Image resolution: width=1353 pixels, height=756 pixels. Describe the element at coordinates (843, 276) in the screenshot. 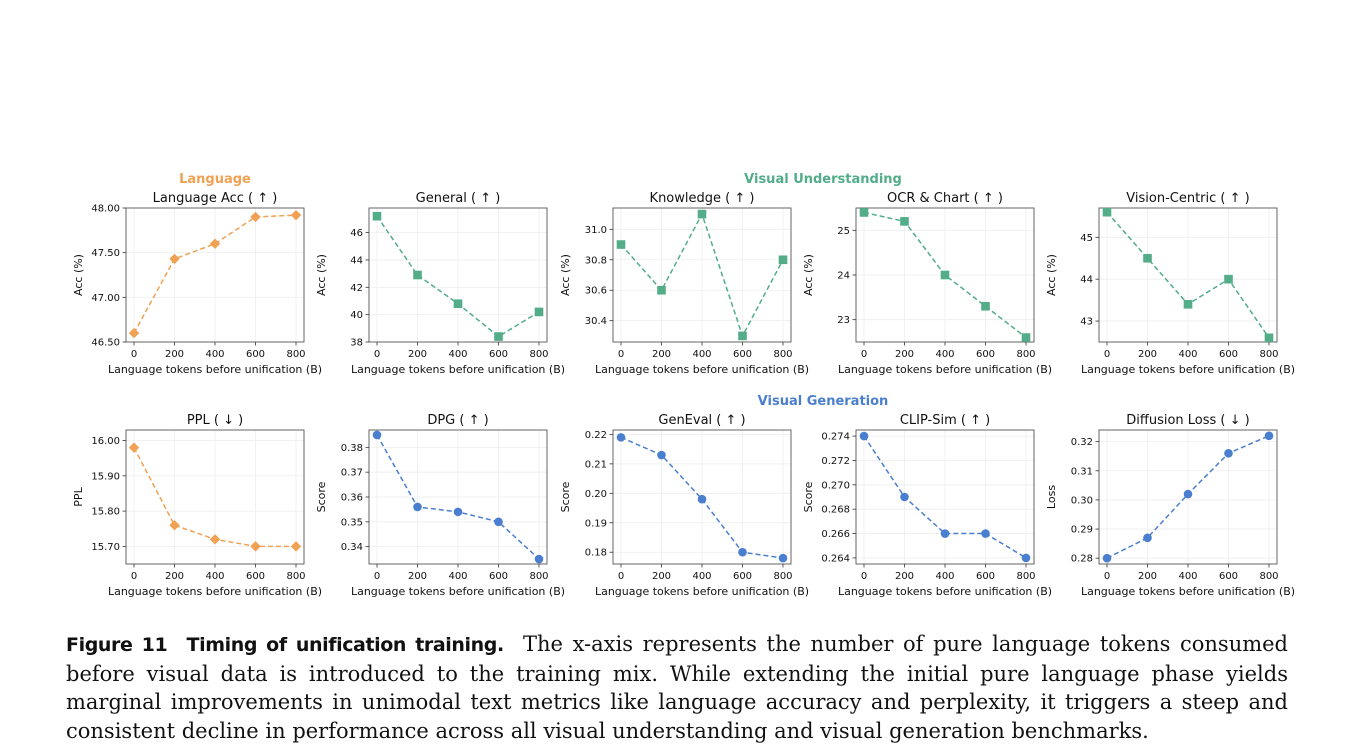

I see `y-tick-label: 24` at that location.